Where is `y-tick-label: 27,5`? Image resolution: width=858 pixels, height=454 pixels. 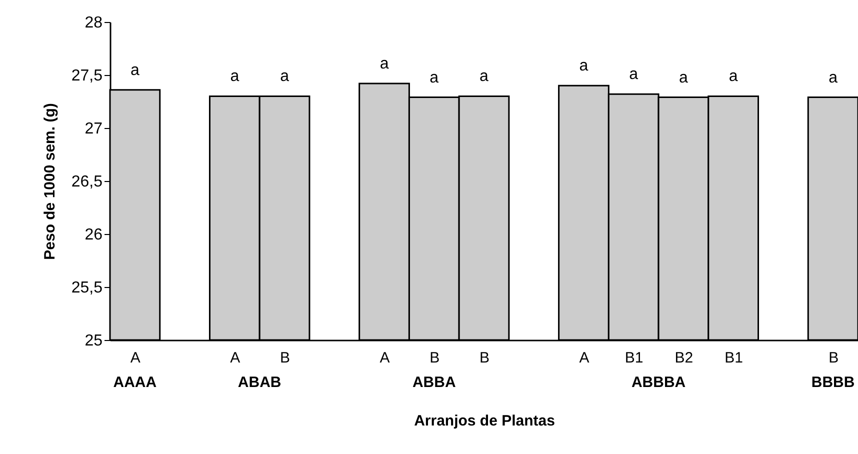
y-tick-label: 27,5 is located at coordinates (87, 76).